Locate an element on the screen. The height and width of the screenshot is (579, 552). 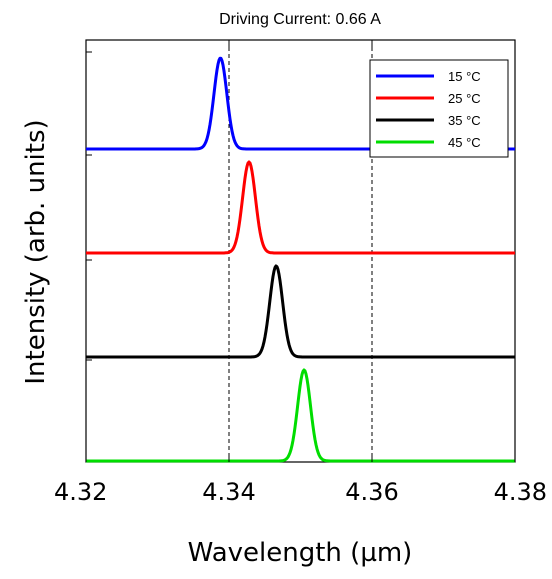
legend-label-1: 25 °C is located at coordinates (464, 98).